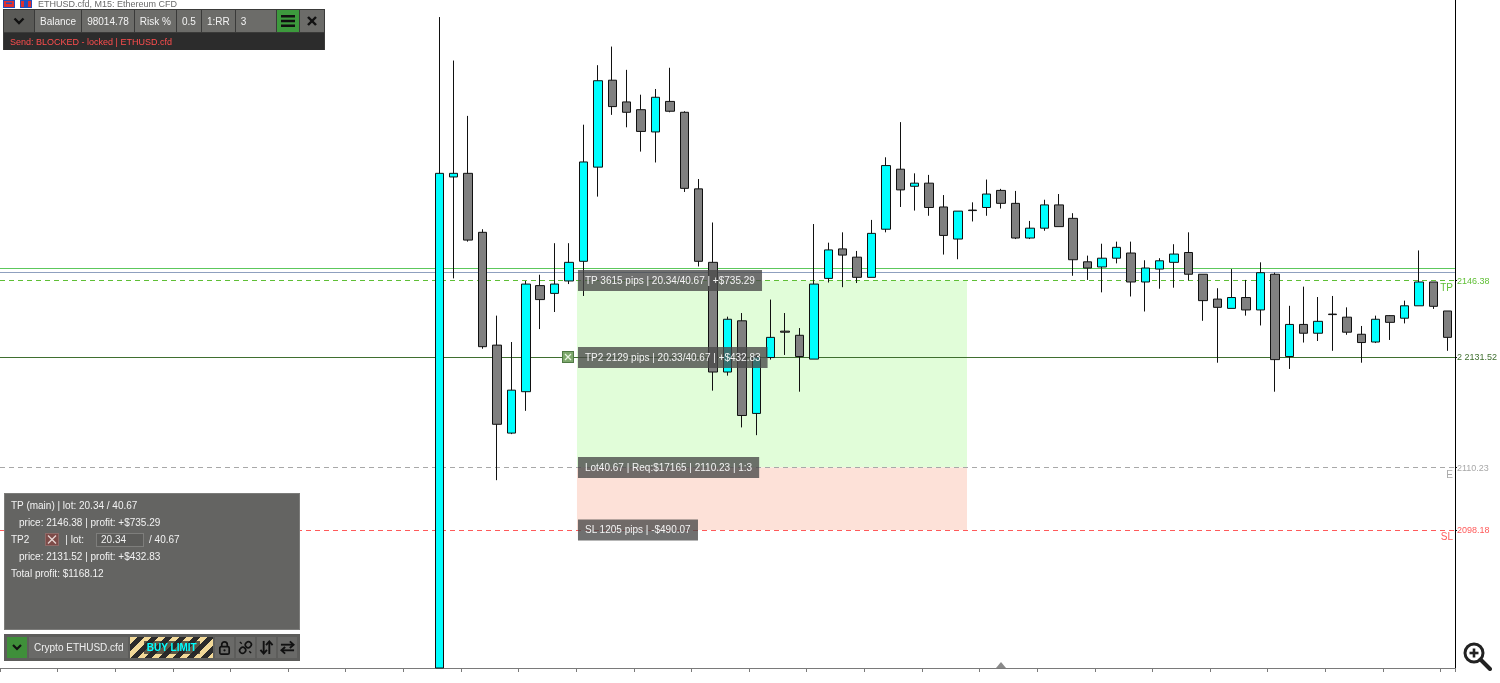 The image size is (1500, 683). I want to click on striped-button: BUY LIMIT, so click(171, 647).